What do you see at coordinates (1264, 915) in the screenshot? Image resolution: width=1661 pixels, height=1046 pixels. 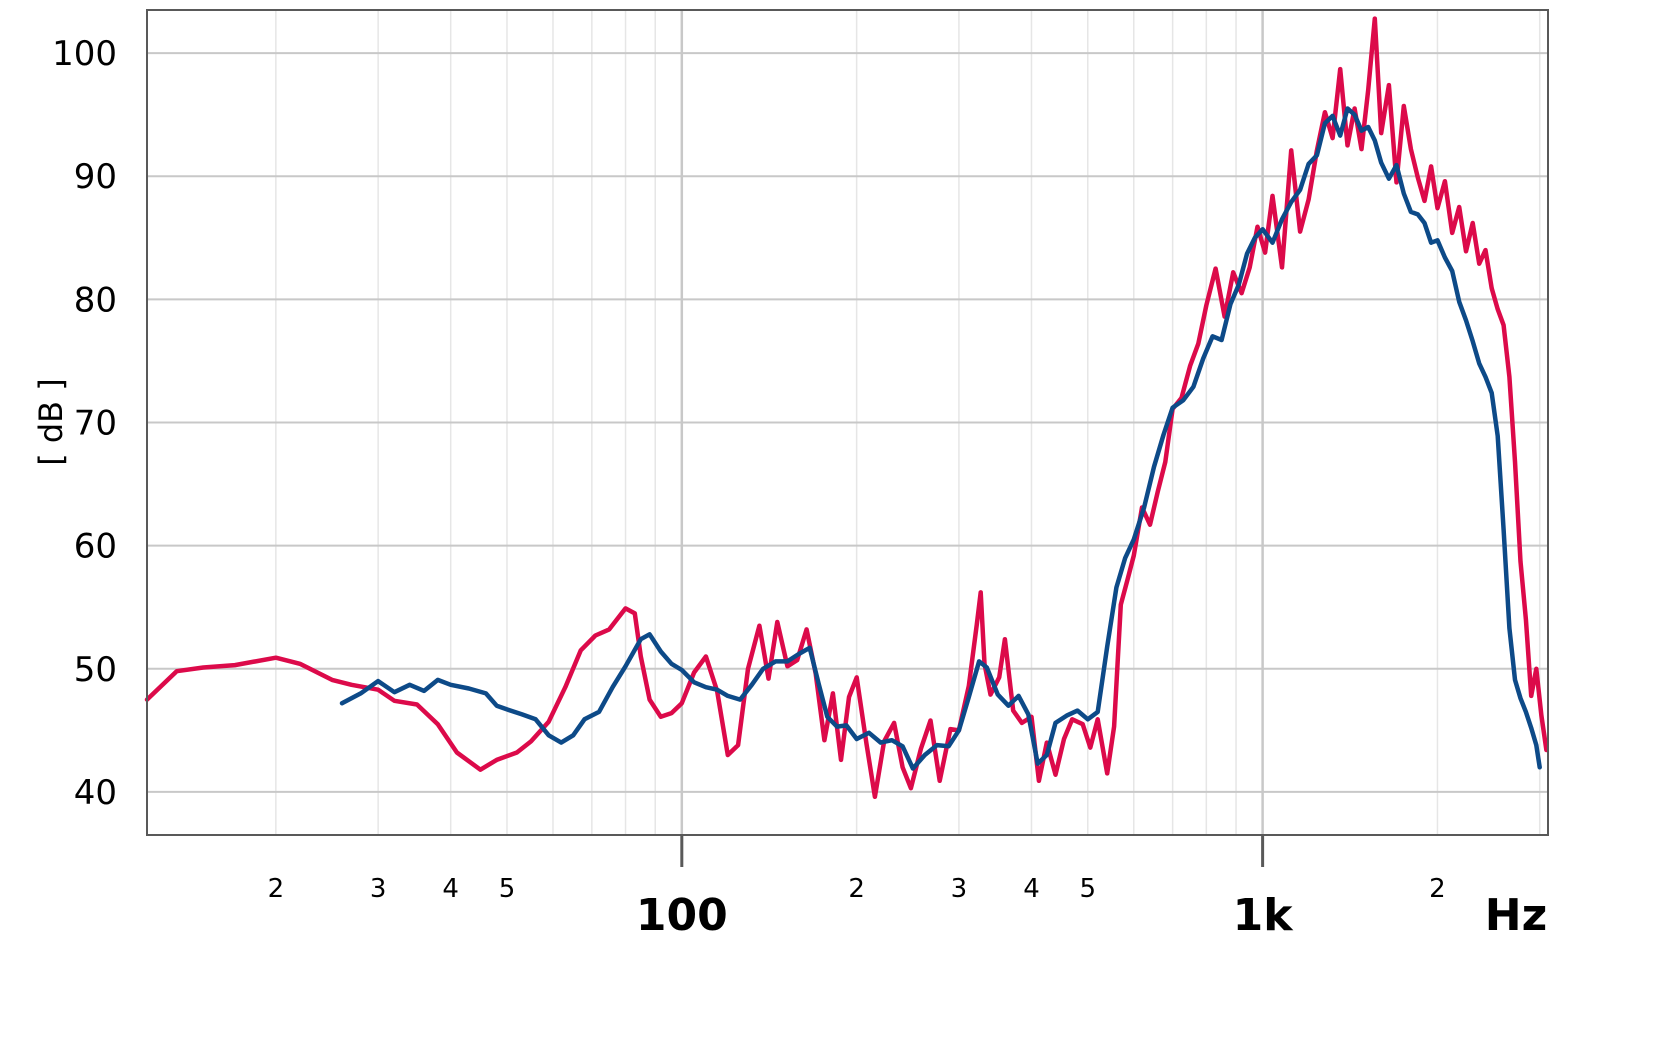 I see `x-major-tick-label-1k: 1k` at bounding box center [1264, 915].